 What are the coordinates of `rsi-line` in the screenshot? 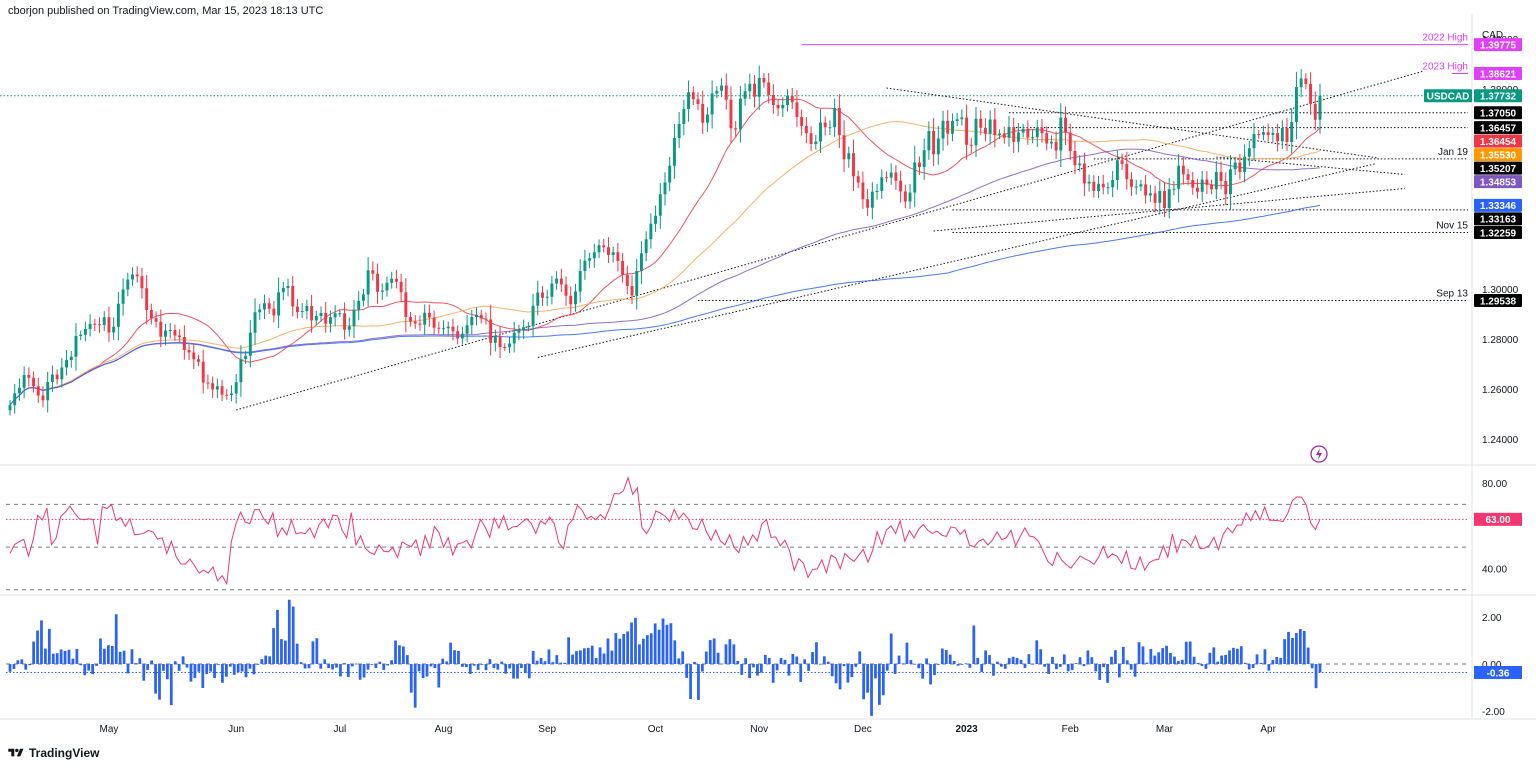 It's located at (665, 531).